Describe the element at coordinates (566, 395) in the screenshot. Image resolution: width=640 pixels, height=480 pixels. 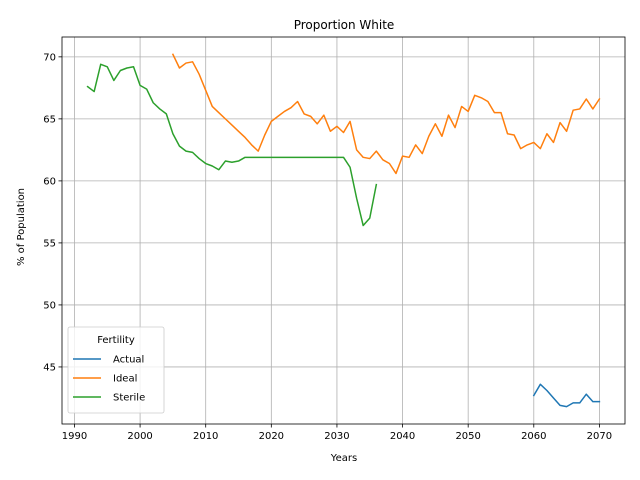
I see `series-line-actual` at that location.